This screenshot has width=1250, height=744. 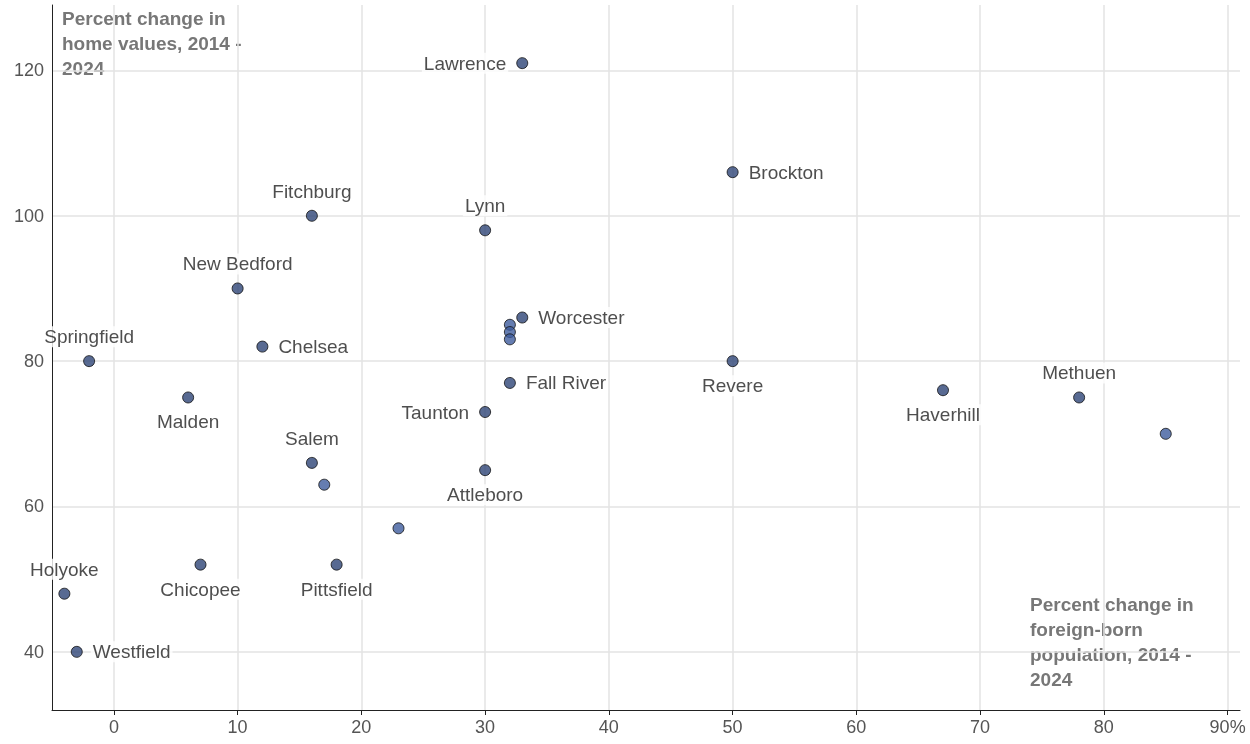 I want to click on annotation: Revere, so click(x=733, y=386).